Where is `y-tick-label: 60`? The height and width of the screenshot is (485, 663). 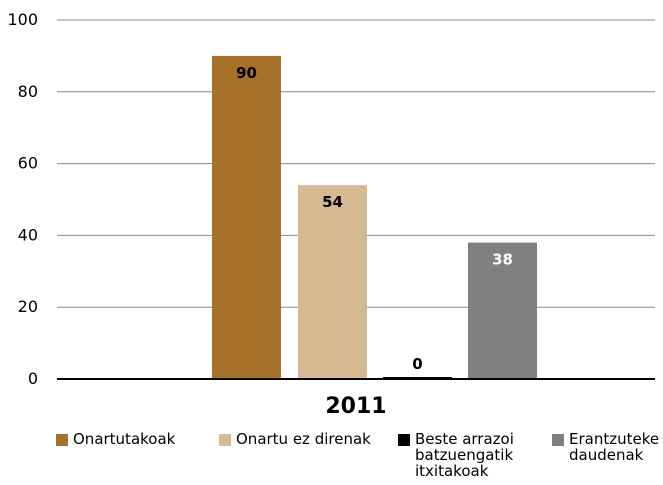
y-tick-label: 60 is located at coordinates (28, 163).